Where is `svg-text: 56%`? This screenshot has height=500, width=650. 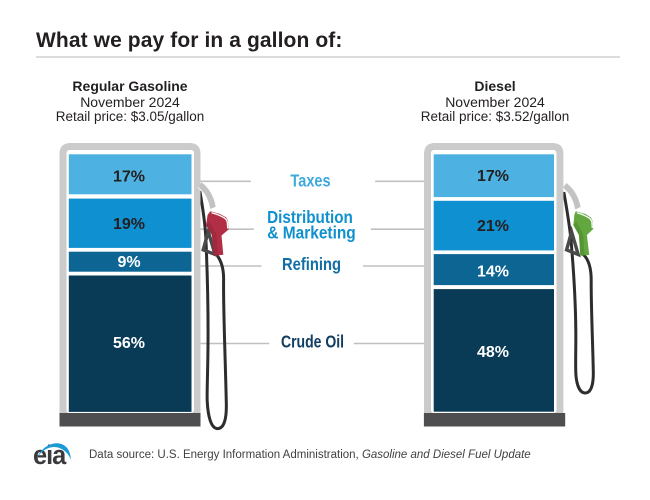
svg-text: 56% is located at coordinates (129, 343).